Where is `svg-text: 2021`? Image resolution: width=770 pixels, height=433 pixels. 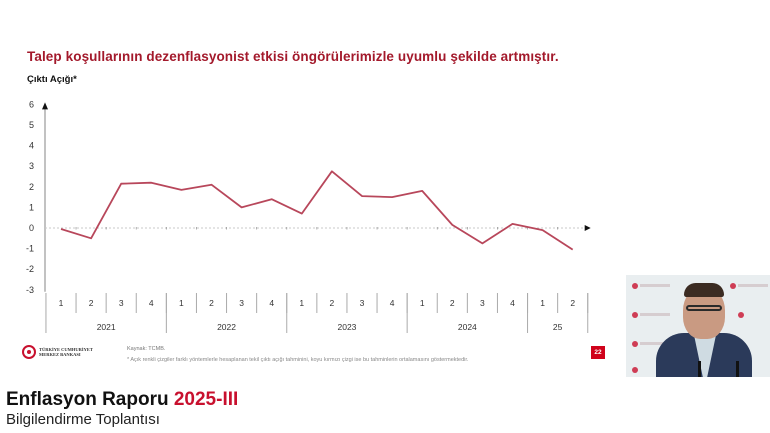
svg-text: 2021 is located at coordinates (106, 327).